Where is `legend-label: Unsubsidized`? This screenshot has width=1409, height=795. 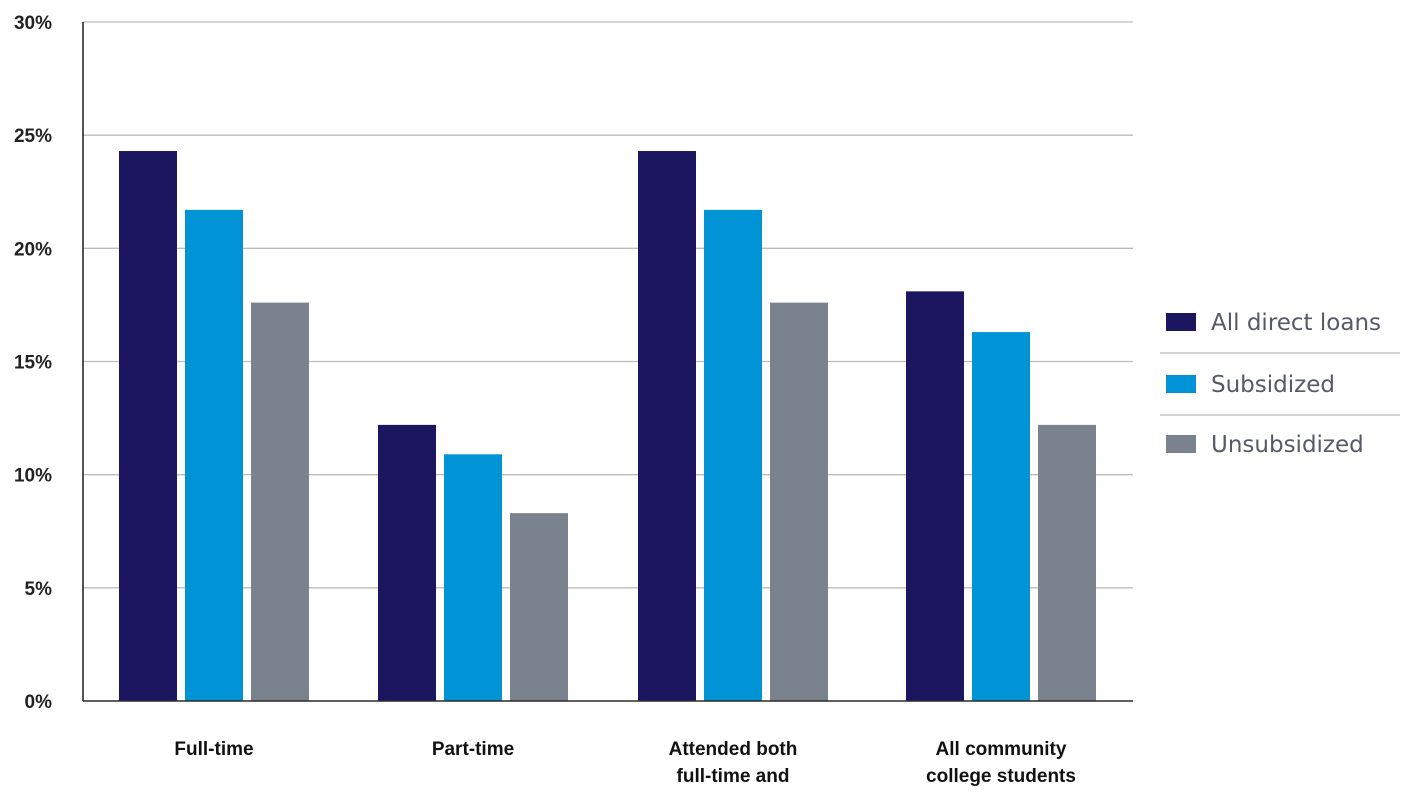
legend-label: Unsubsidized is located at coordinates (1287, 445).